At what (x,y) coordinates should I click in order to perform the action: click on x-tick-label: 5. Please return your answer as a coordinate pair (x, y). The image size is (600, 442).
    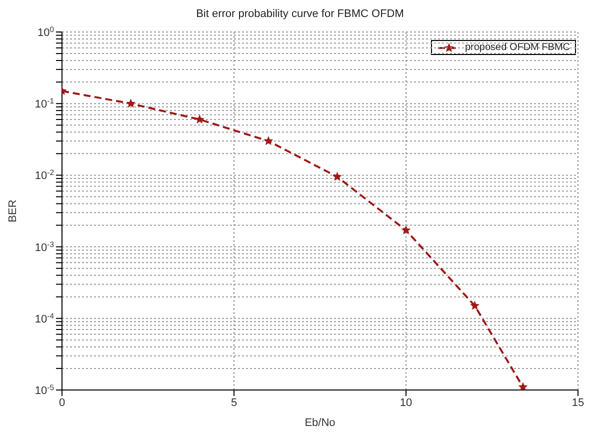
    Looking at the image, I should click on (234, 402).